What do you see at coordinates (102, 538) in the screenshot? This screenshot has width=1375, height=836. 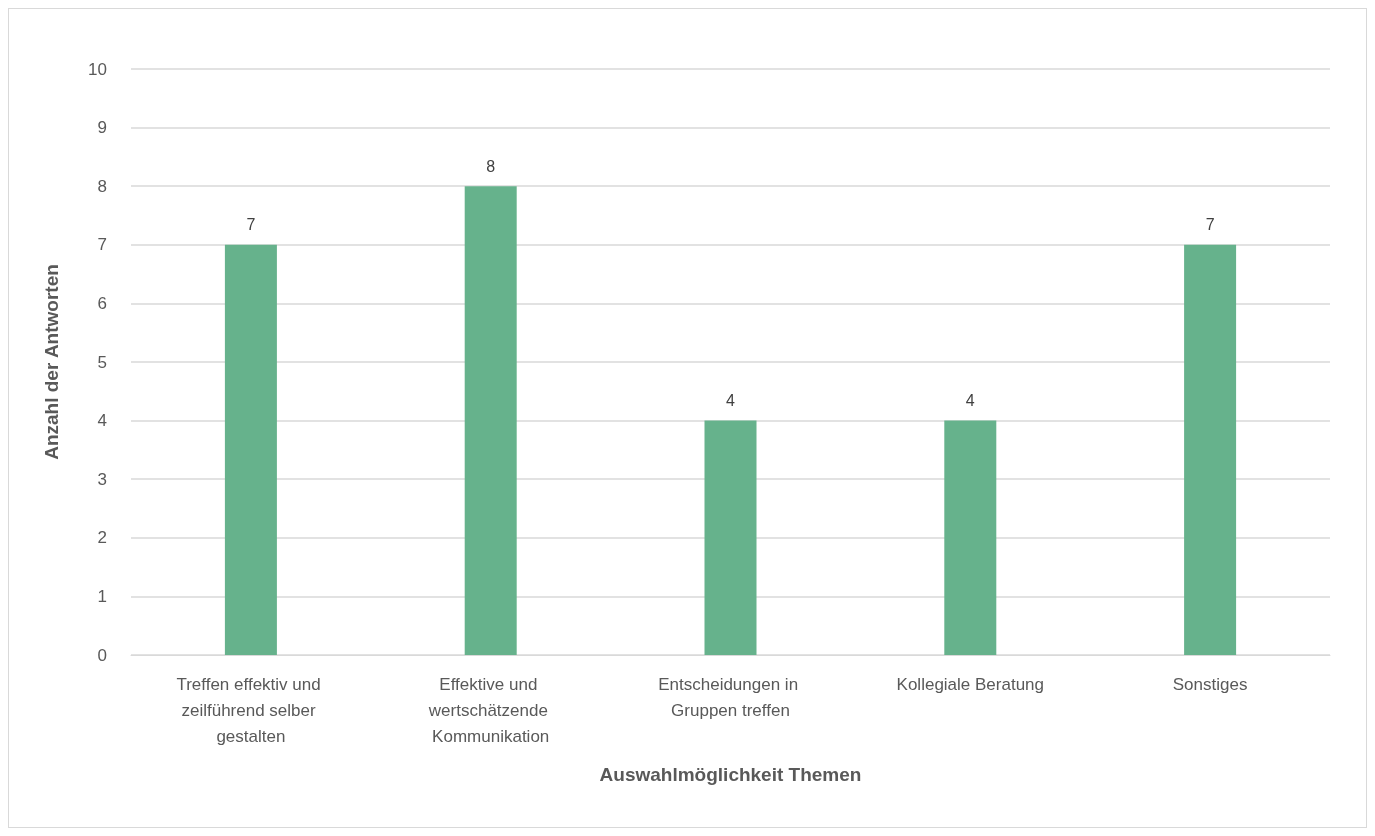 I see `y-tick-label: 2` at bounding box center [102, 538].